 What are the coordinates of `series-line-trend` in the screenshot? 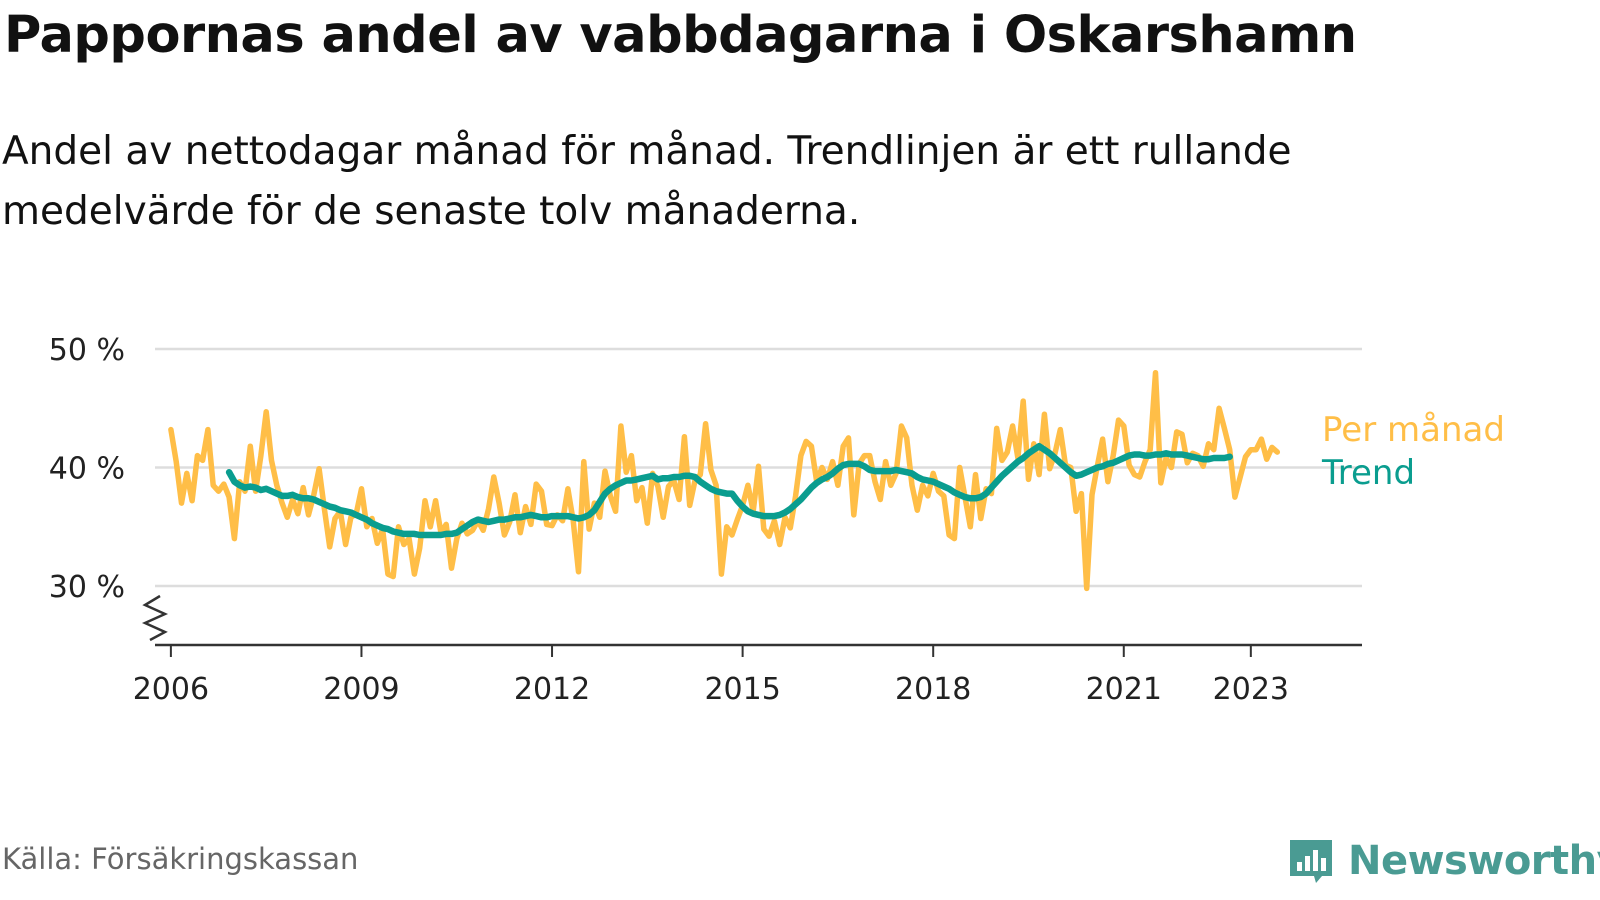 It's located at (729, 490).